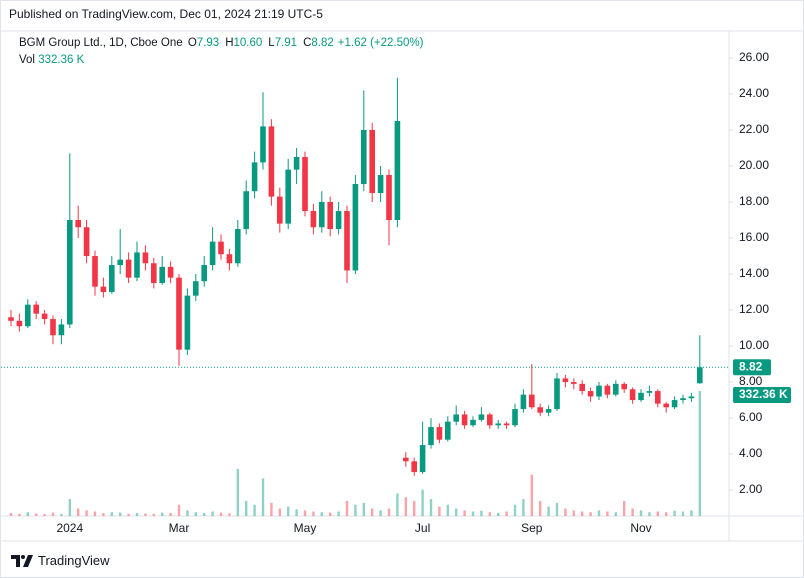  Describe the element at coordinates (307, 43) in the screenshot. I see `ohlc-key: C` at that location.